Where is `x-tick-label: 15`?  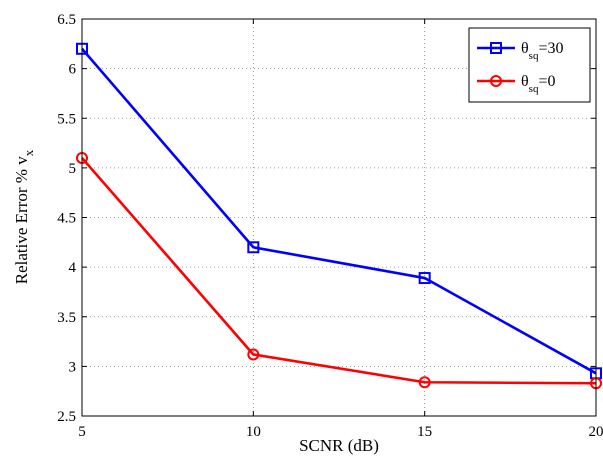 x-tick-label: 15 is located at coordinates (424, 432).